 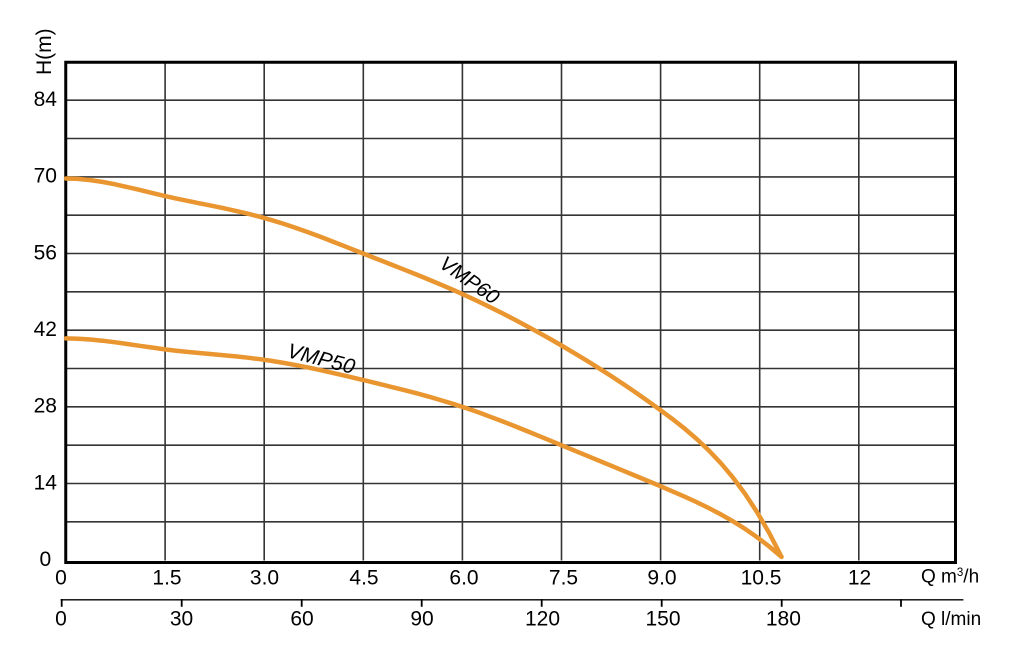 I want to click on svg-text: 1.5, so click(x=166, y=577).